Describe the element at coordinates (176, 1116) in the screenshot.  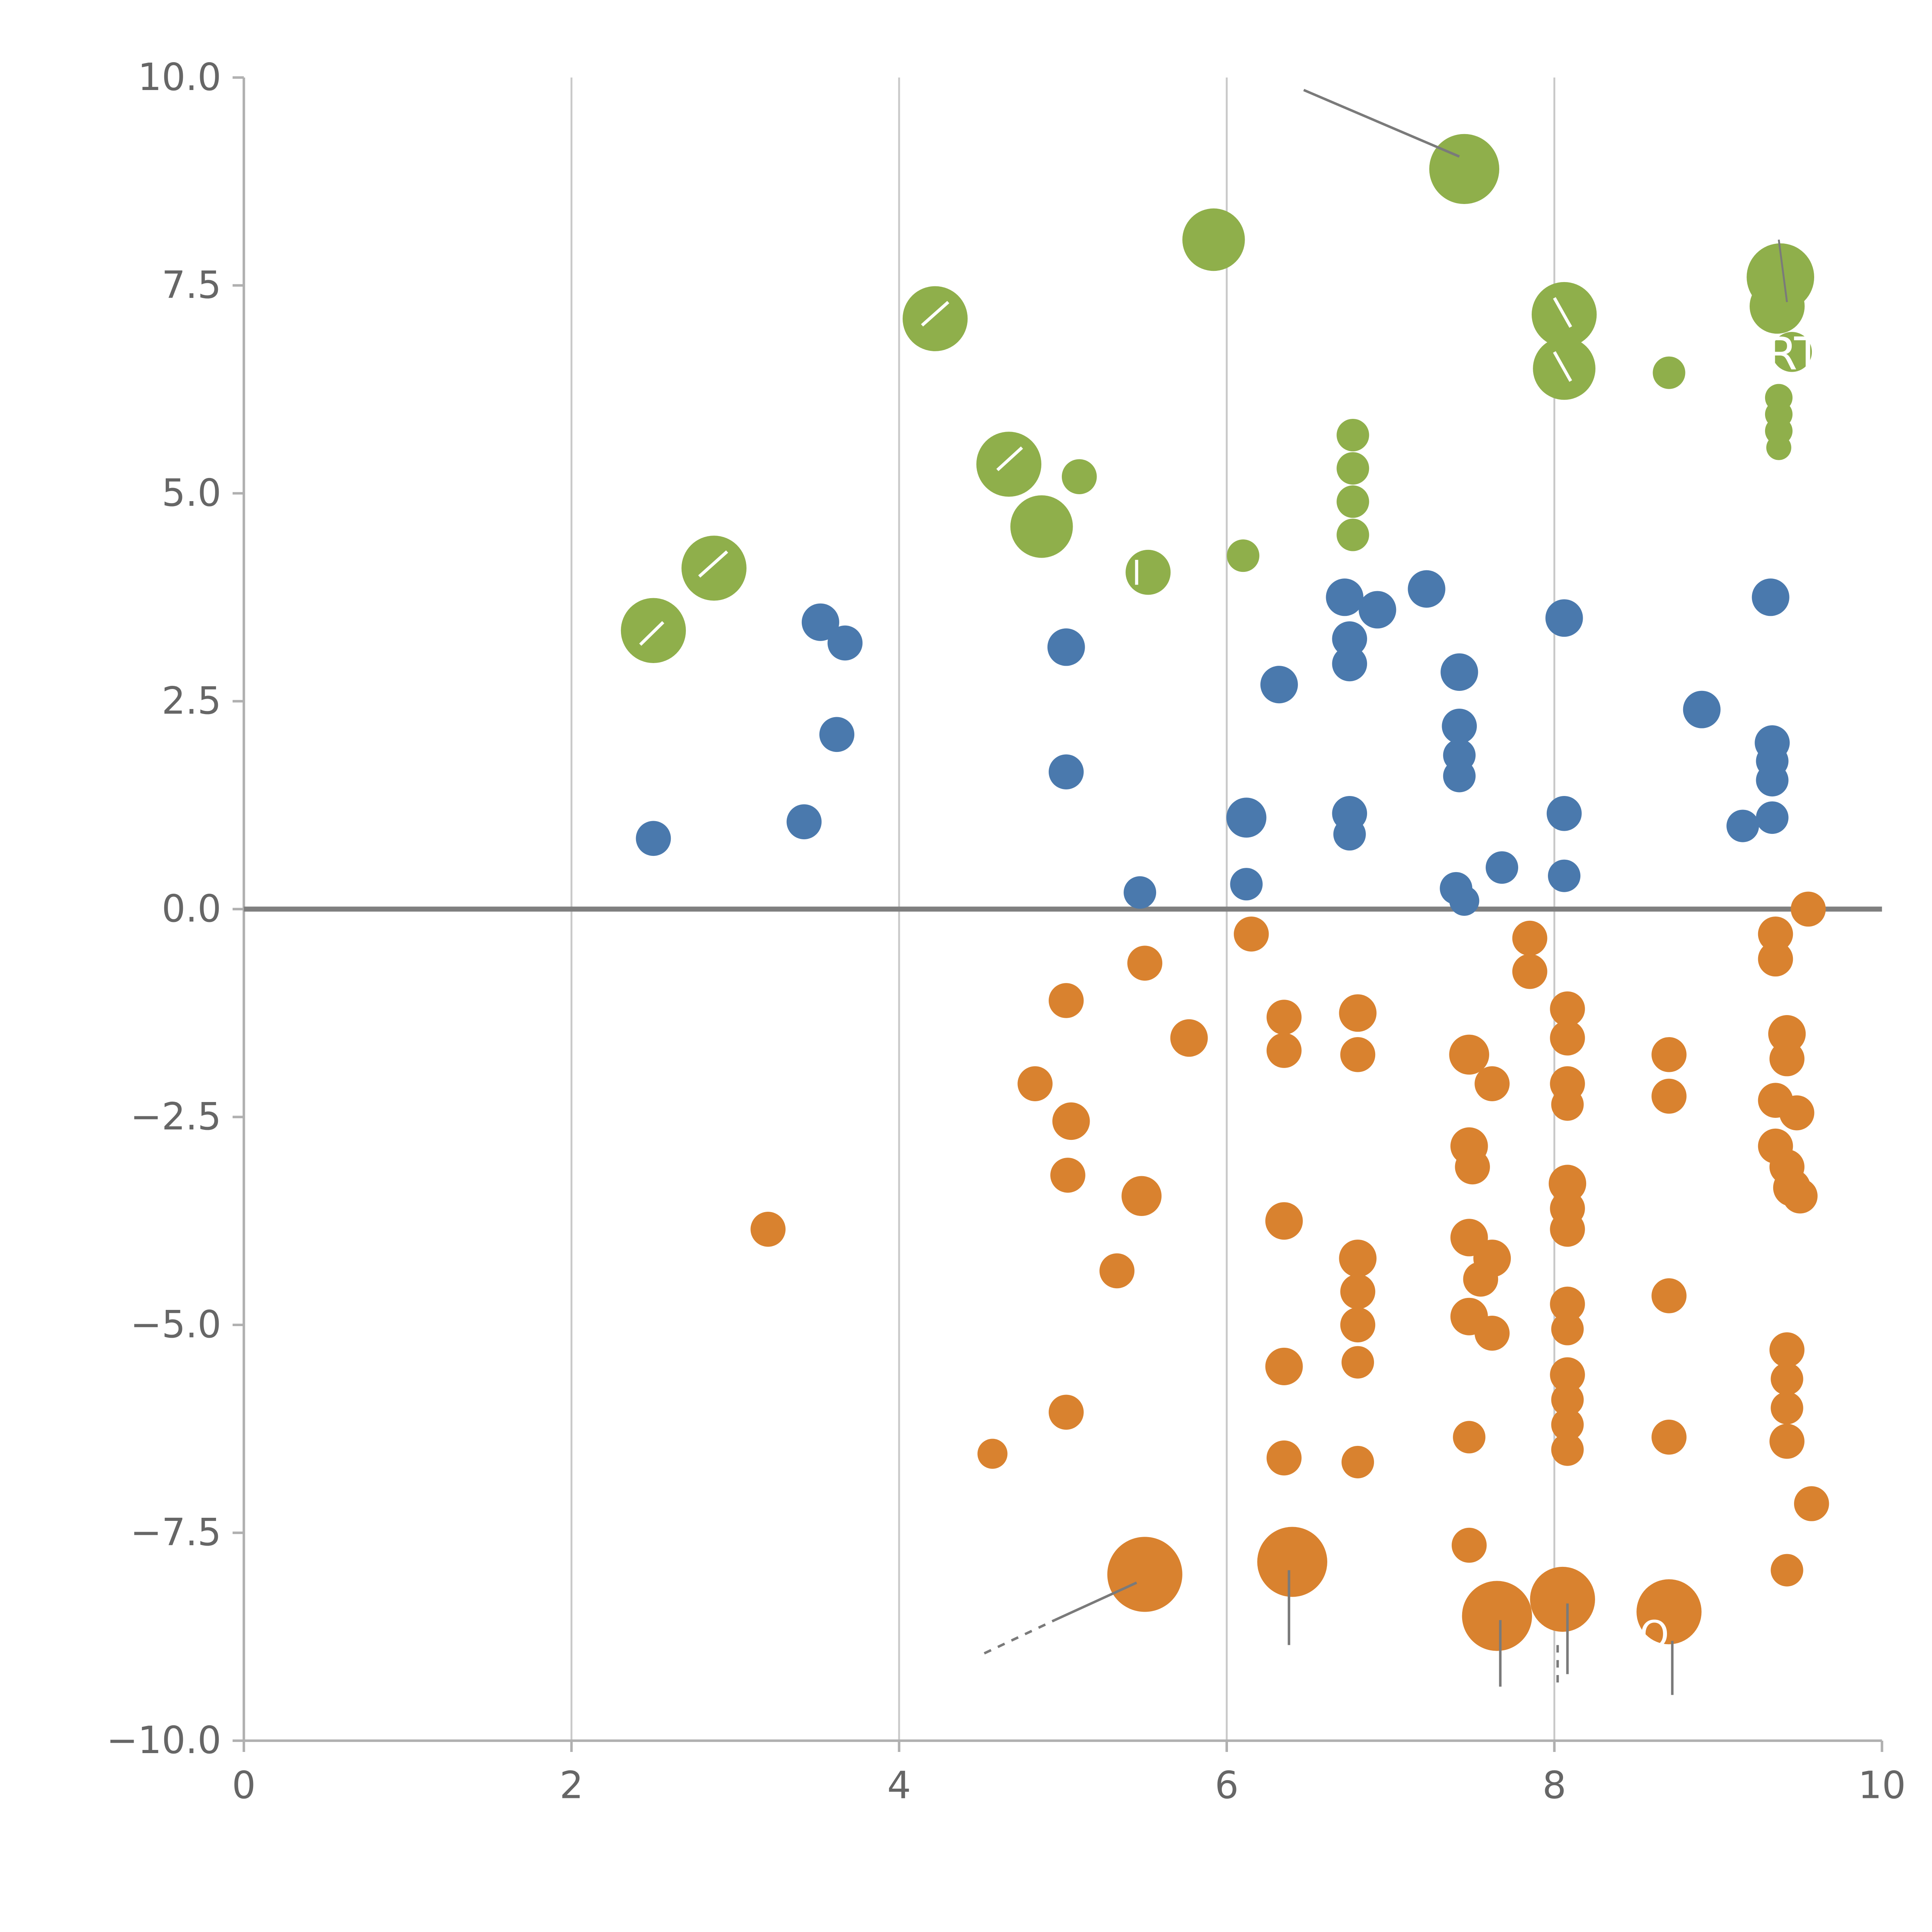
I see `y-tick-label: −2.5` at that location.